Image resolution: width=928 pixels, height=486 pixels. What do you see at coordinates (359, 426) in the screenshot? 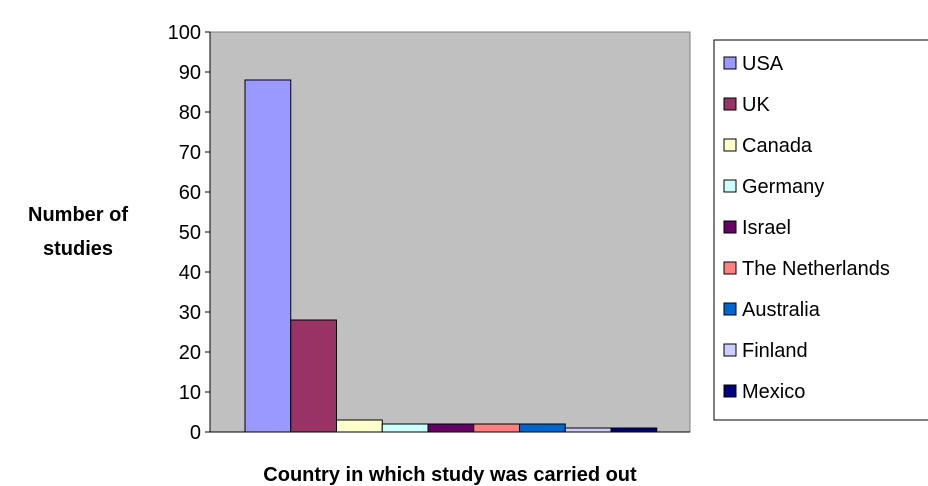
I see `bar-canada` at bounding box center [359, 426].